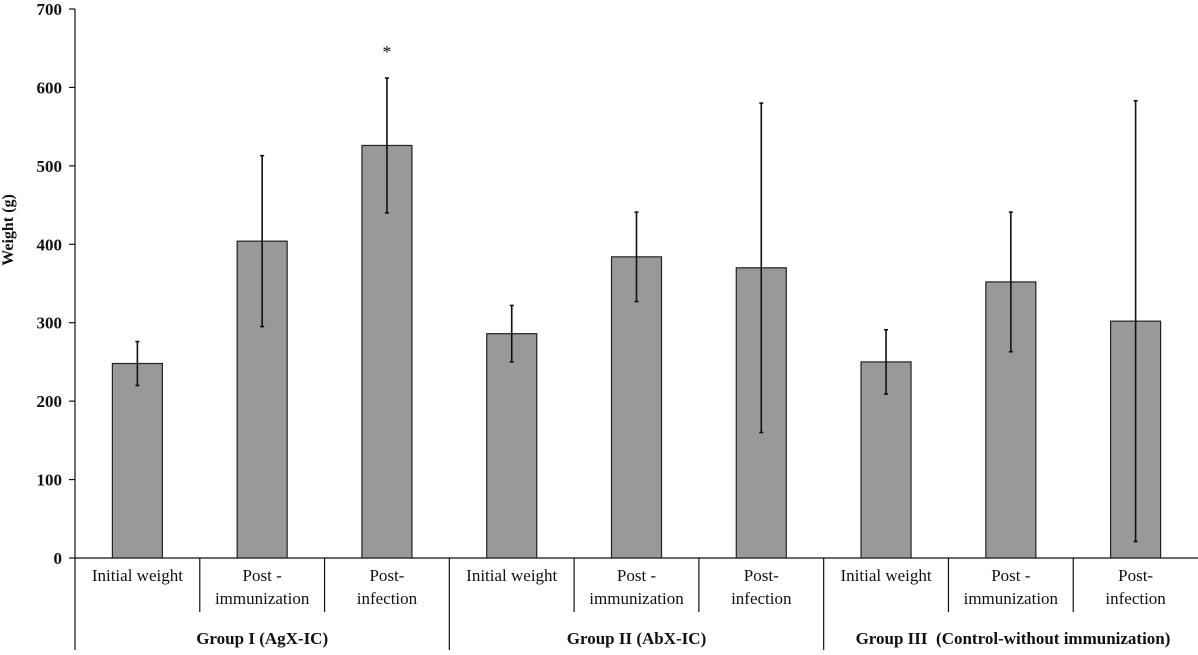 The height and width of the screenshot is (655, 1198). Describe the element at coordinates (50, 401) in the screenshot. I see `y-tick-label: 200` at that location.